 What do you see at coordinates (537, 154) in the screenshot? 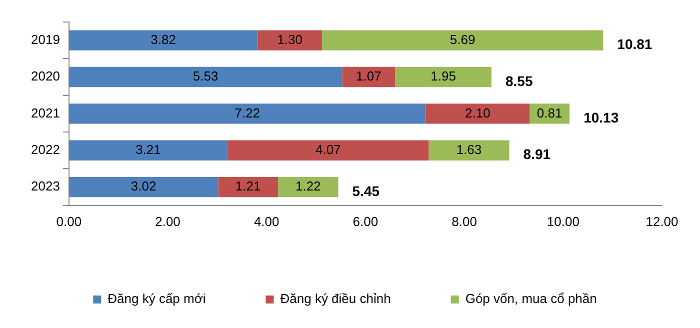
I see `total-label: 8.91` at bounding box center [537, 154].